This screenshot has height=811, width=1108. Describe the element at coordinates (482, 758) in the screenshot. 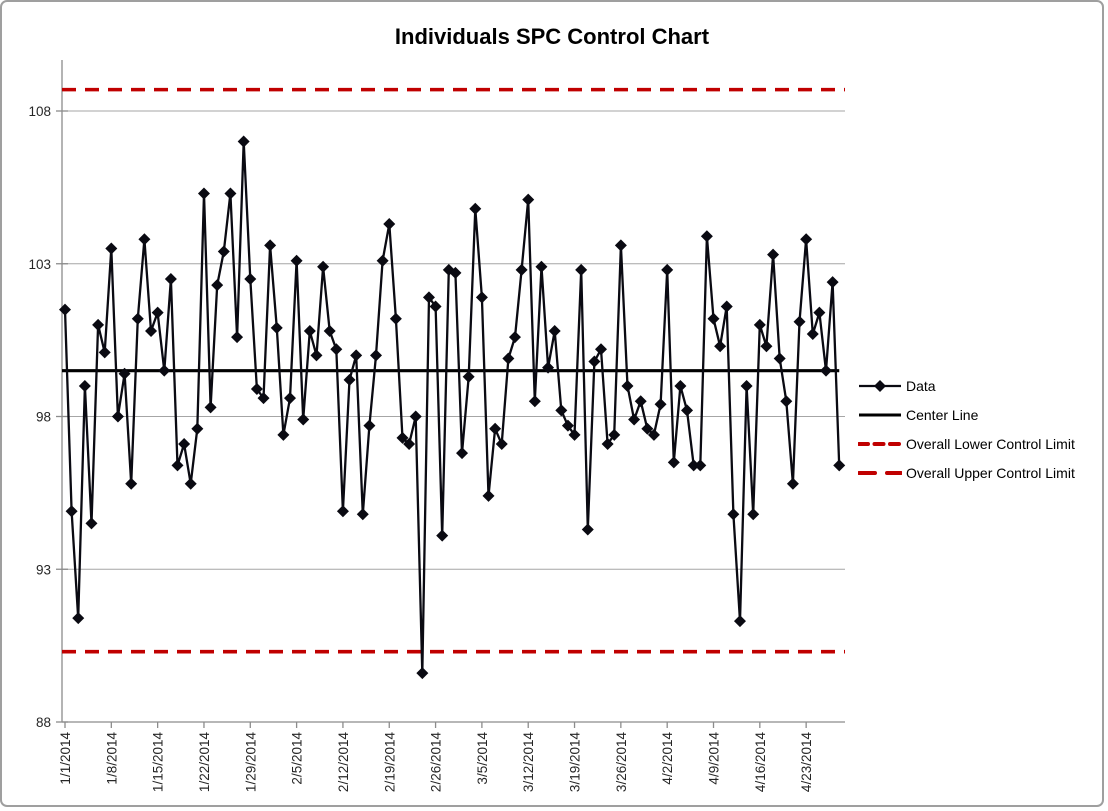

I see `x-axis-tick-label: 3/5/2014` at that location.